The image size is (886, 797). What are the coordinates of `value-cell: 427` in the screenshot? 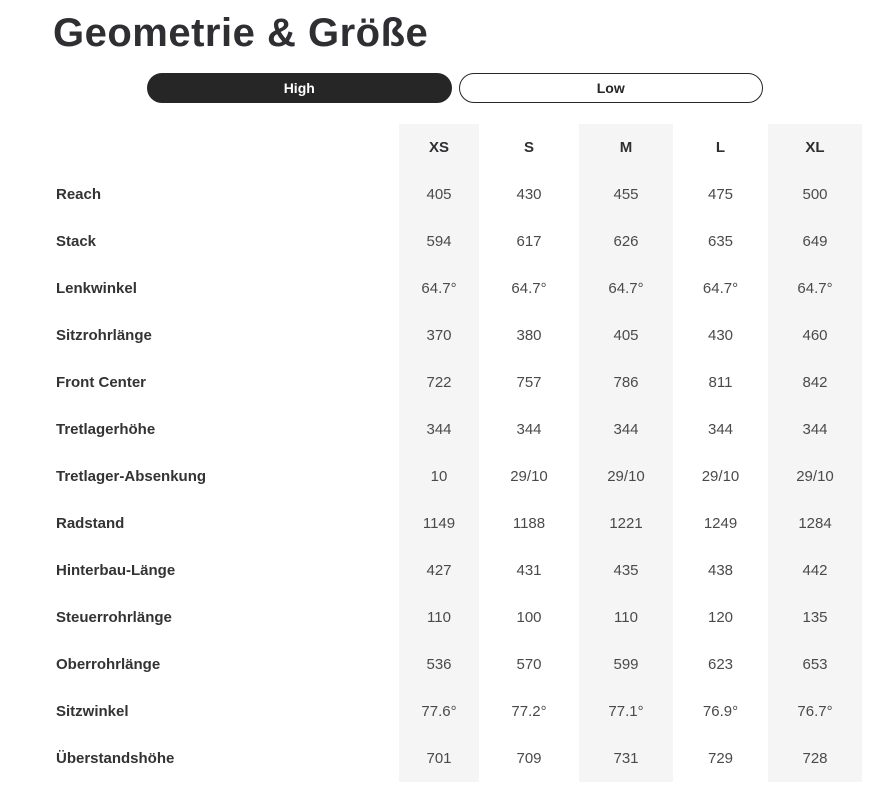 It's located at (439, 570).